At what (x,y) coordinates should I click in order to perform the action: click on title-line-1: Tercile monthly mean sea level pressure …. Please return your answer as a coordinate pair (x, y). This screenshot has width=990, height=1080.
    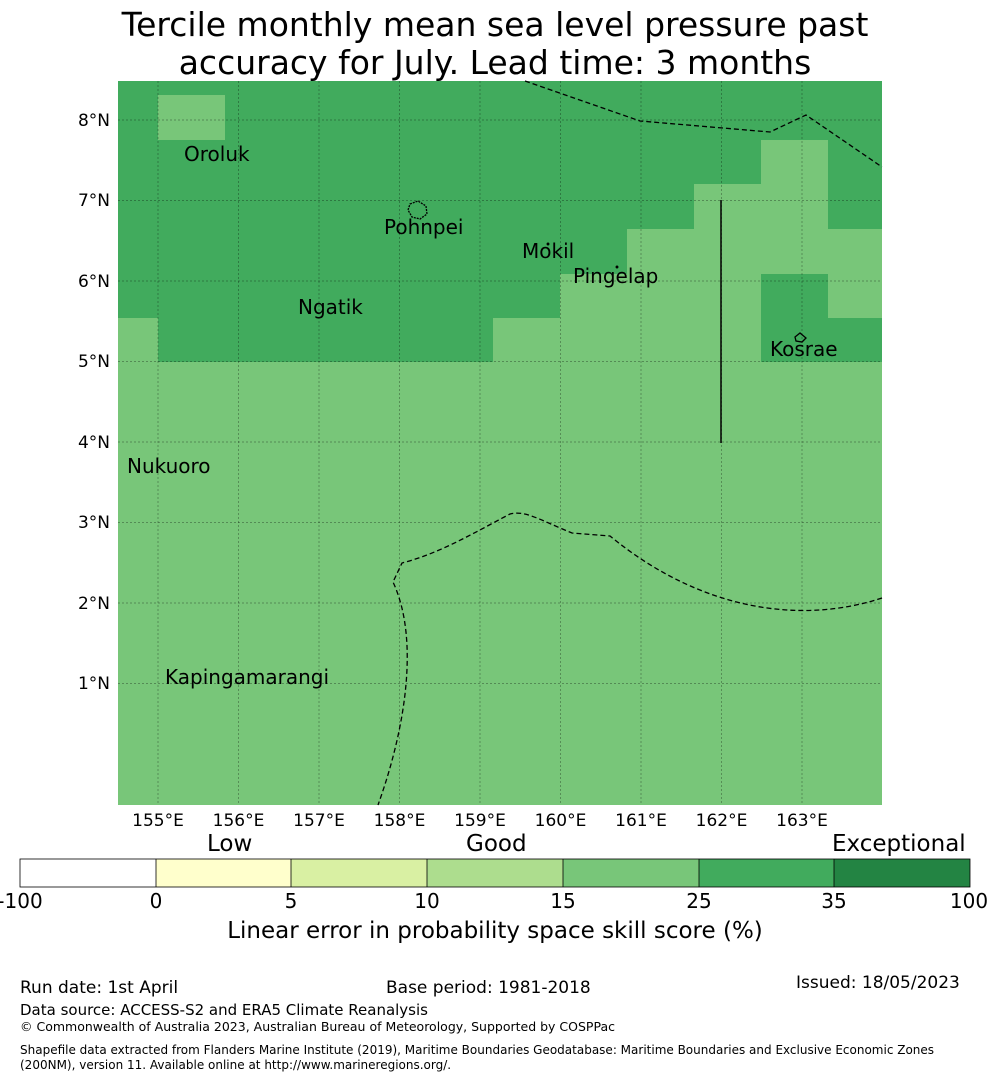
    Looking at the image, I should click on (495, 24).